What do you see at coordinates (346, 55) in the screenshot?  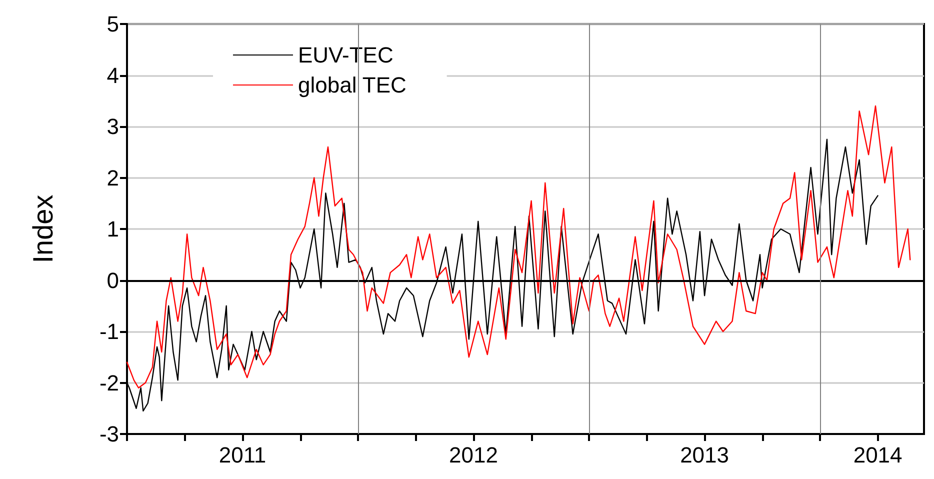 I see `legend-label: EUV-TEC` at bounding box center [346, 55].